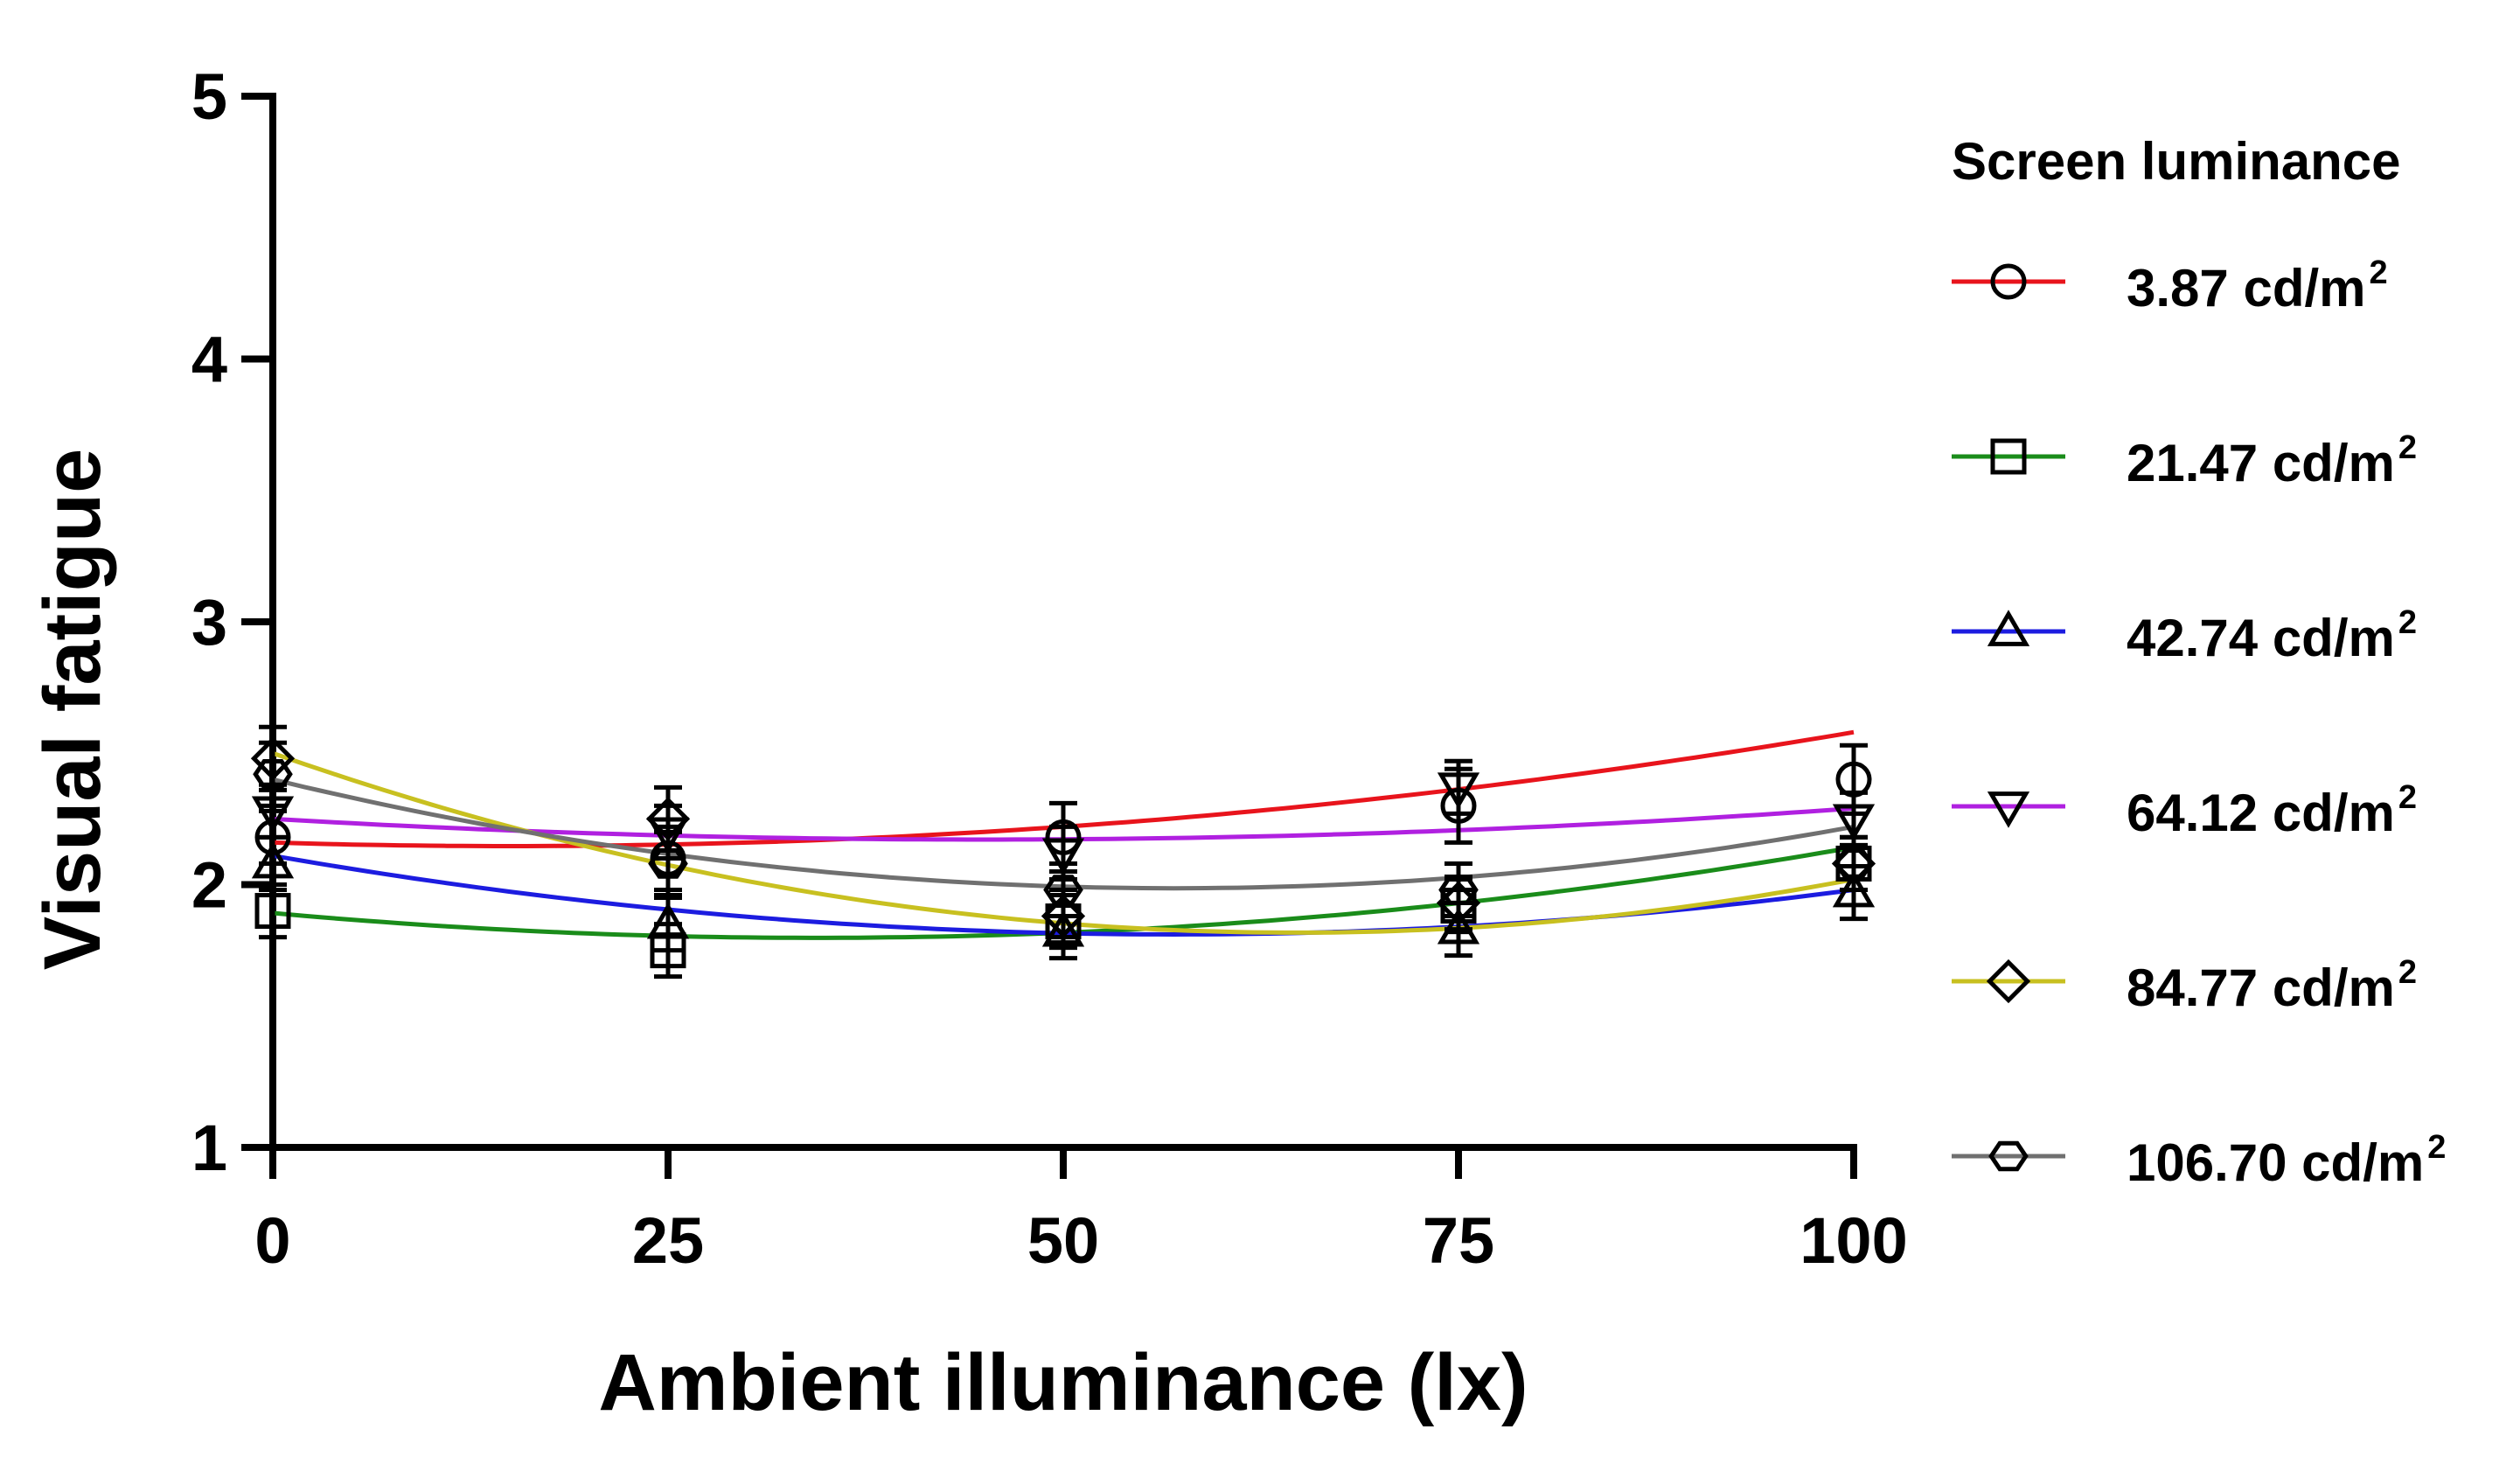  Describe the element at coordinates (2008, 810) in the screenshot. I see `legend-marker-triangle-down` at that location.